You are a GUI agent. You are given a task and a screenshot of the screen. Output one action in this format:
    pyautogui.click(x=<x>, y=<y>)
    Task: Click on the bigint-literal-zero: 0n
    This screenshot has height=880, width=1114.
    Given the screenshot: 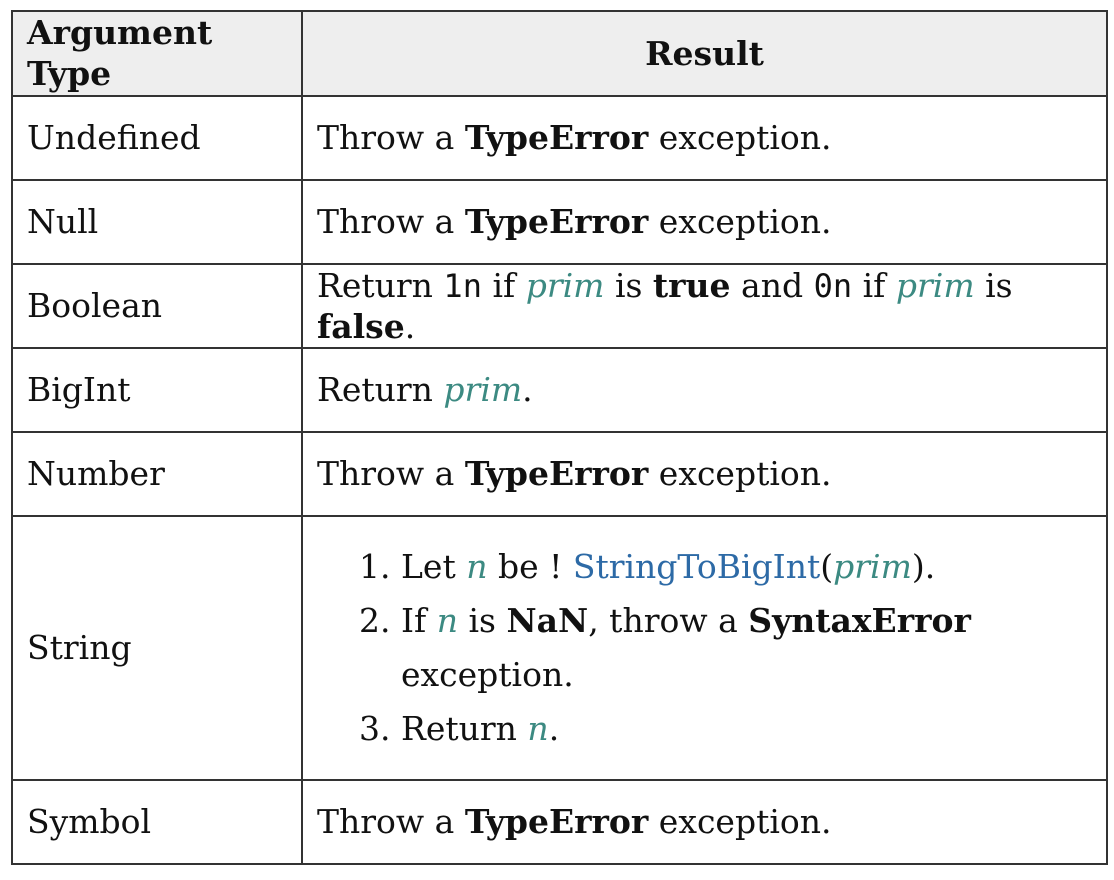 What is the action you would take?
    pyautogui.click(x=833, y=285)
    